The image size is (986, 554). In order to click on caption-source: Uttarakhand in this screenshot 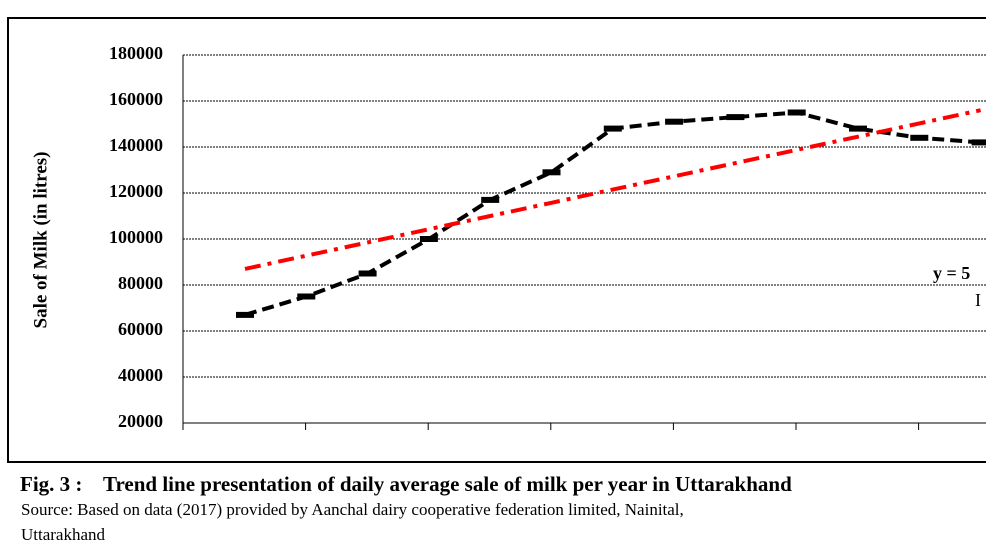, I will do `click(63, 534)`.